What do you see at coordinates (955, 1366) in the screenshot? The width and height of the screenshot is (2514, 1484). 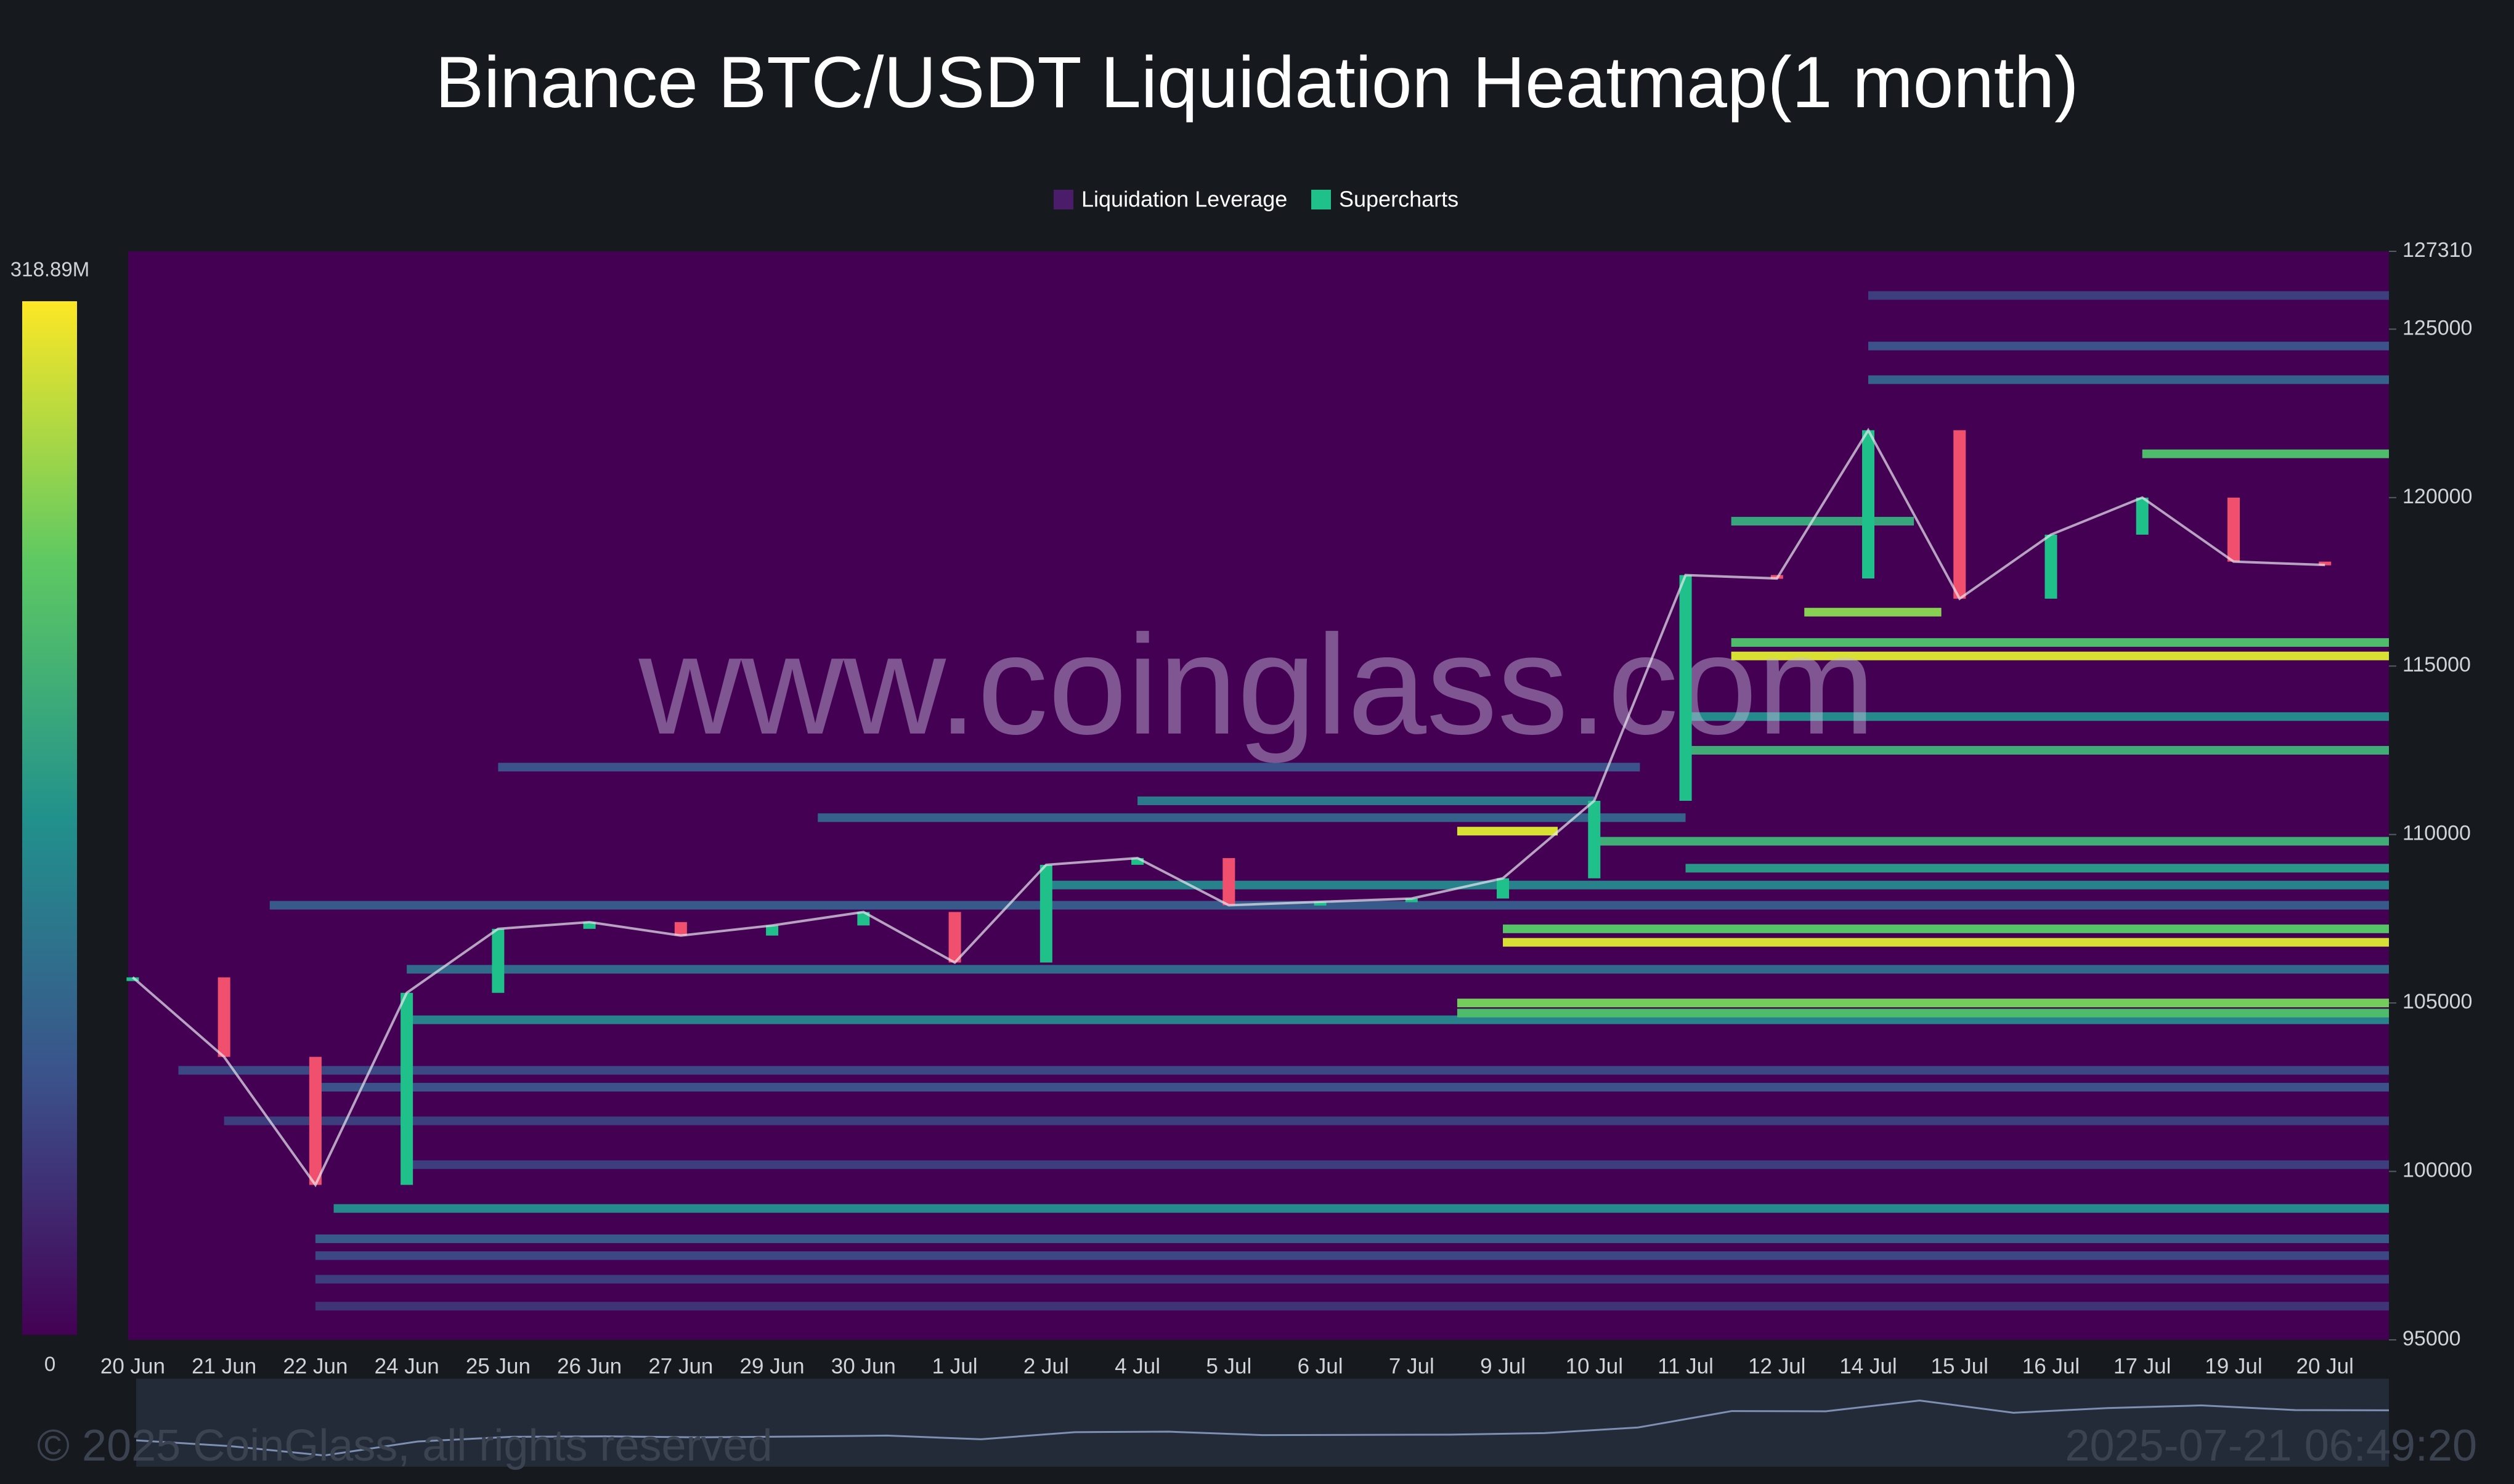 I see `x-tick-label: 1 Jul` at bounding box center [955, 1366].